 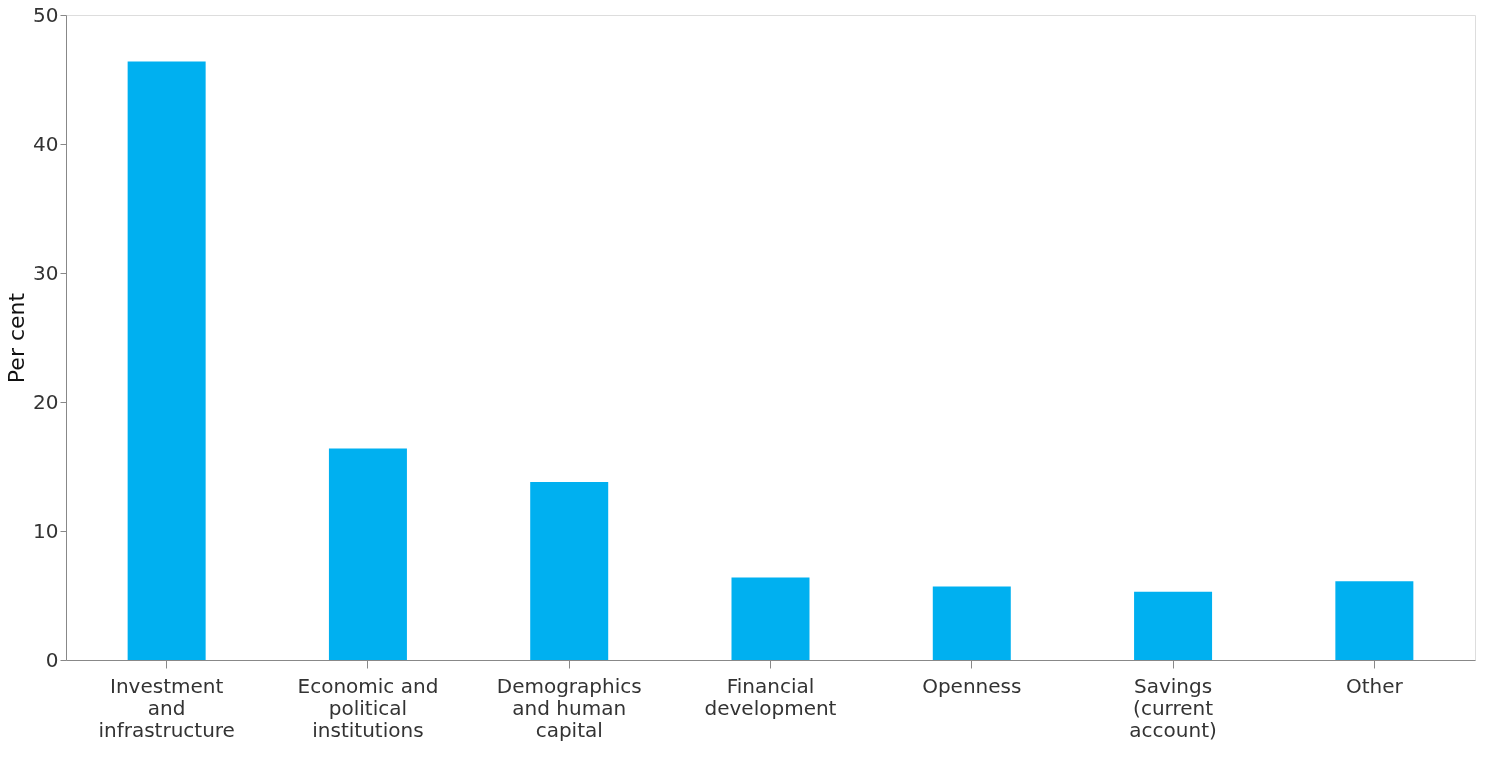 What do you see at coordinates (1374, 685) in the screenshot?
I see `x-tick-label: Other` at bounding box center [1374, 685].